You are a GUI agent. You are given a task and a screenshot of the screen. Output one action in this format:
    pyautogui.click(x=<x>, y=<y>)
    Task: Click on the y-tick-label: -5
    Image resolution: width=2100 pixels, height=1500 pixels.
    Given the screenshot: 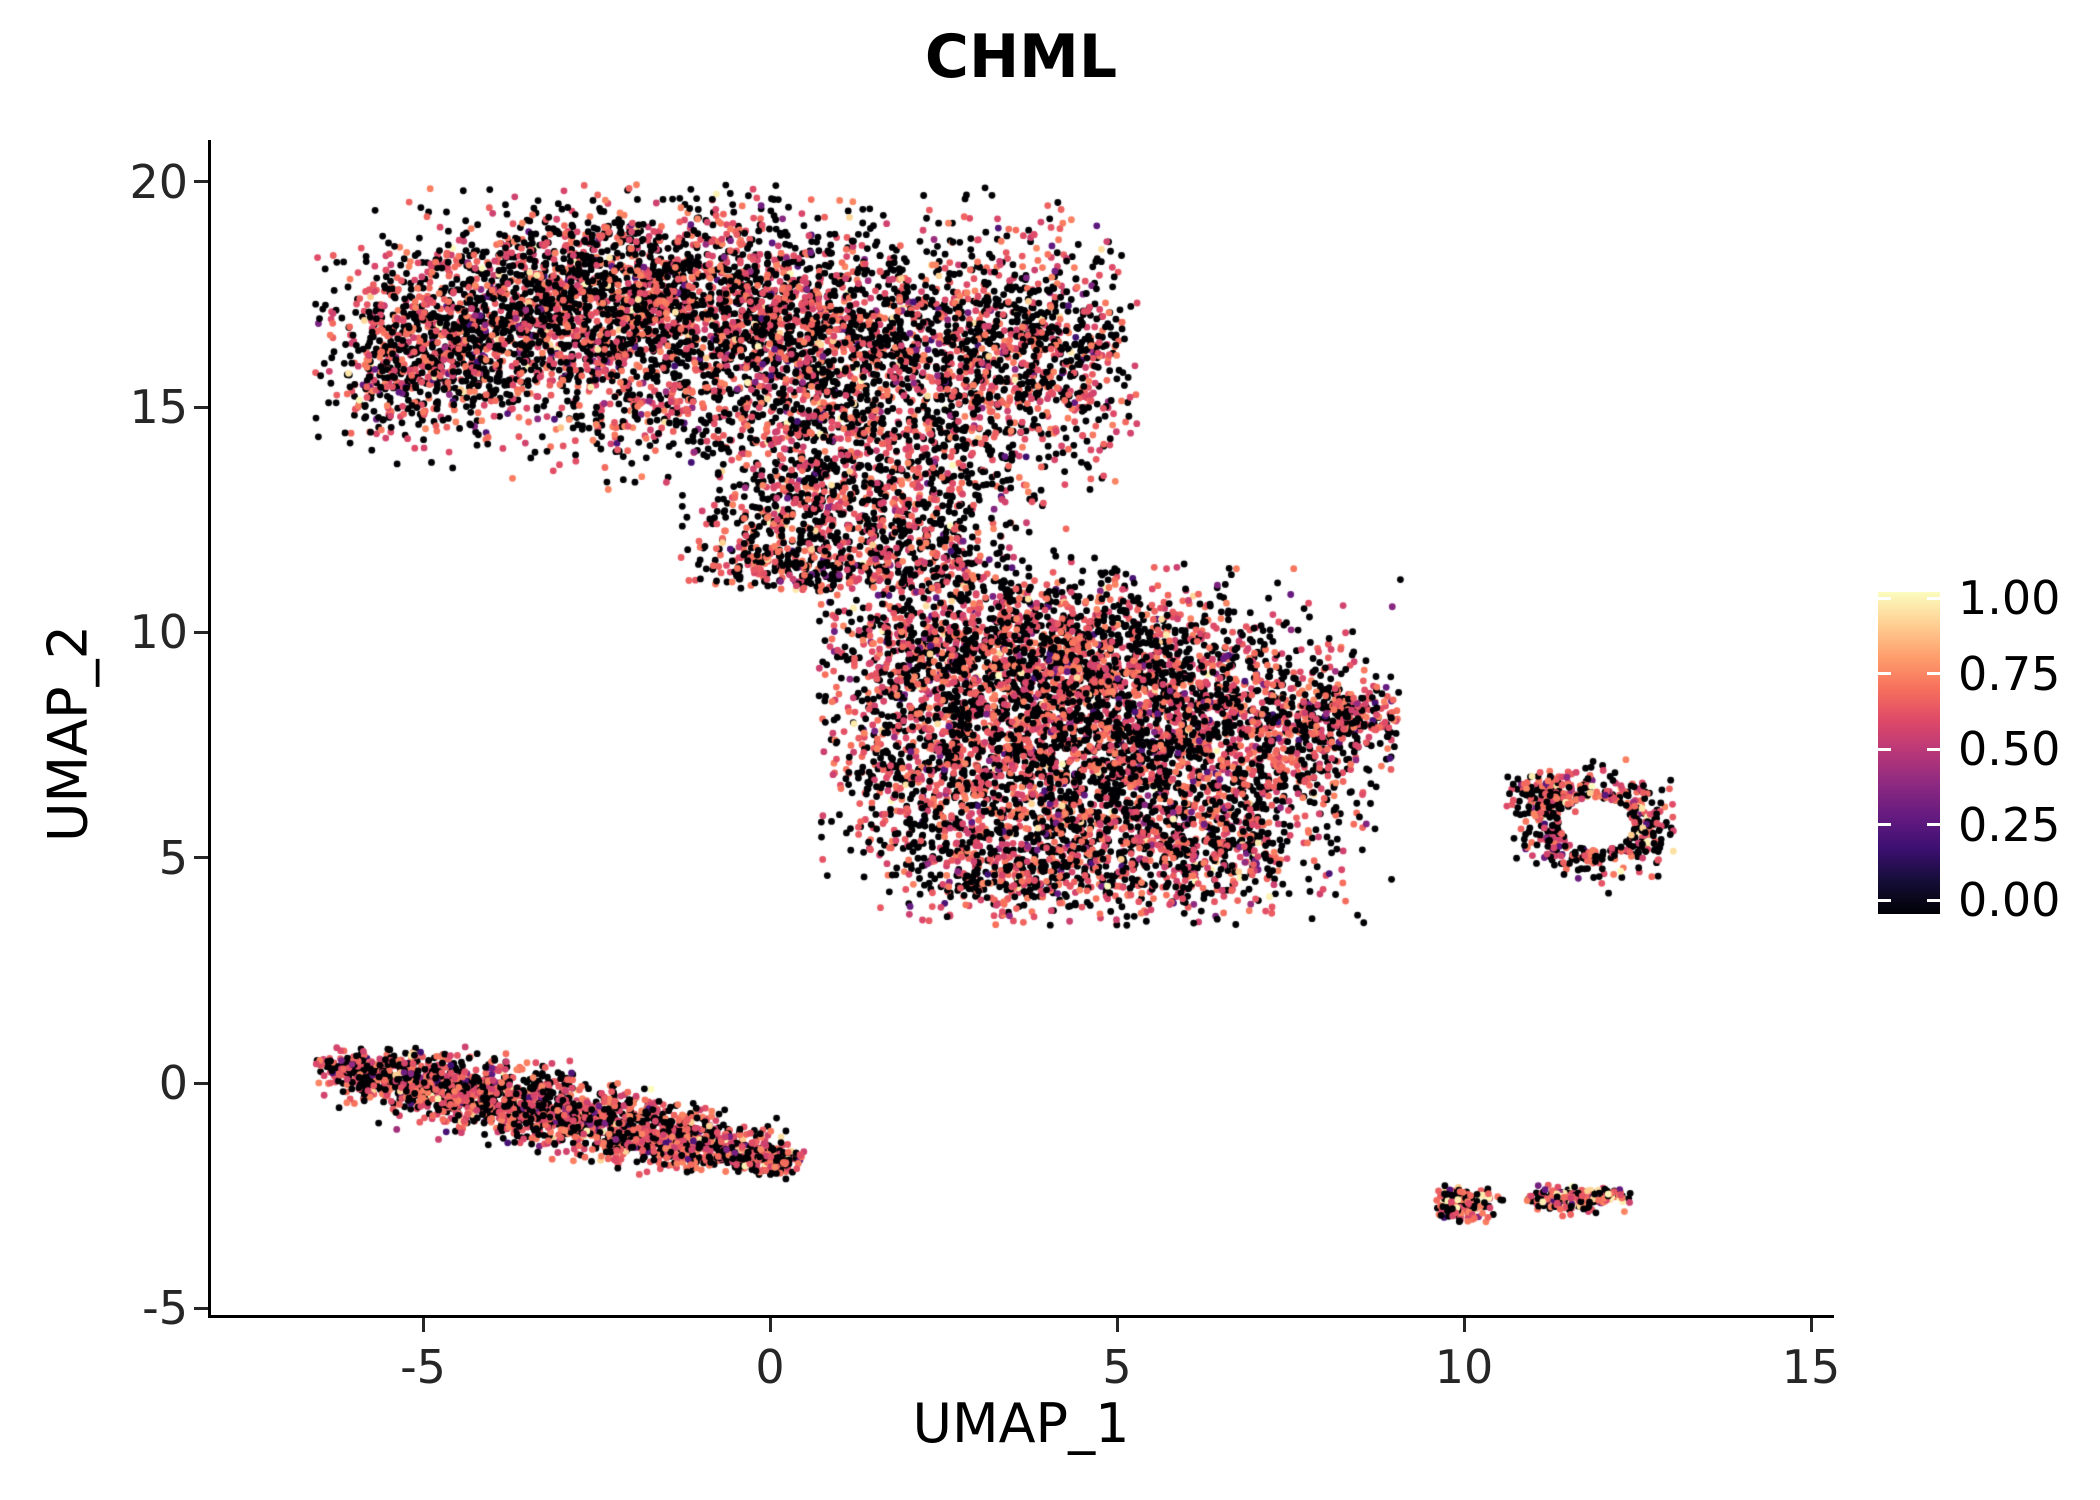 What is the action you would take?
    pyautogui.click(x=165, y=1308)
    